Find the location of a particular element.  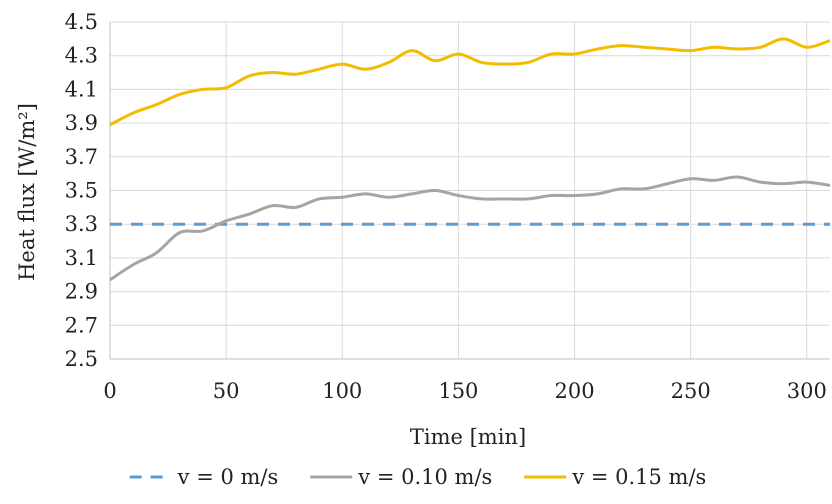

legend-label: v = 0 m/s is located at coordinates (228, 477).